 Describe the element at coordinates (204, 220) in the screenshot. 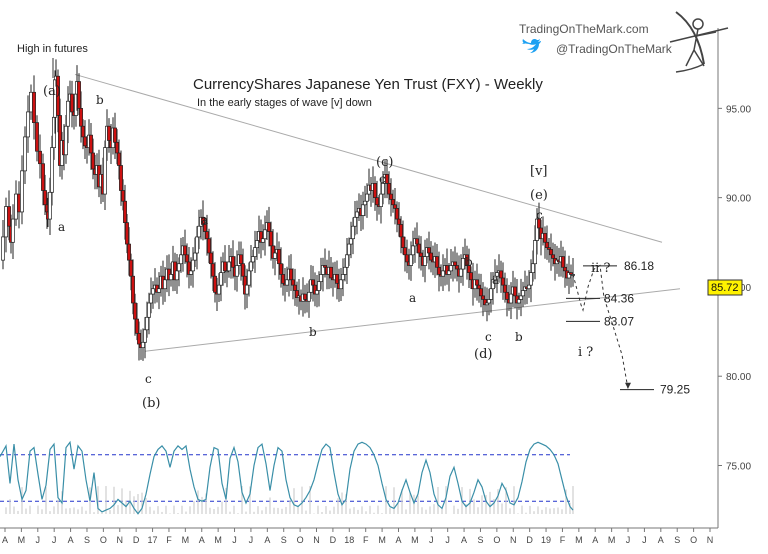

I see `wave-label-a-2: a` at that location.